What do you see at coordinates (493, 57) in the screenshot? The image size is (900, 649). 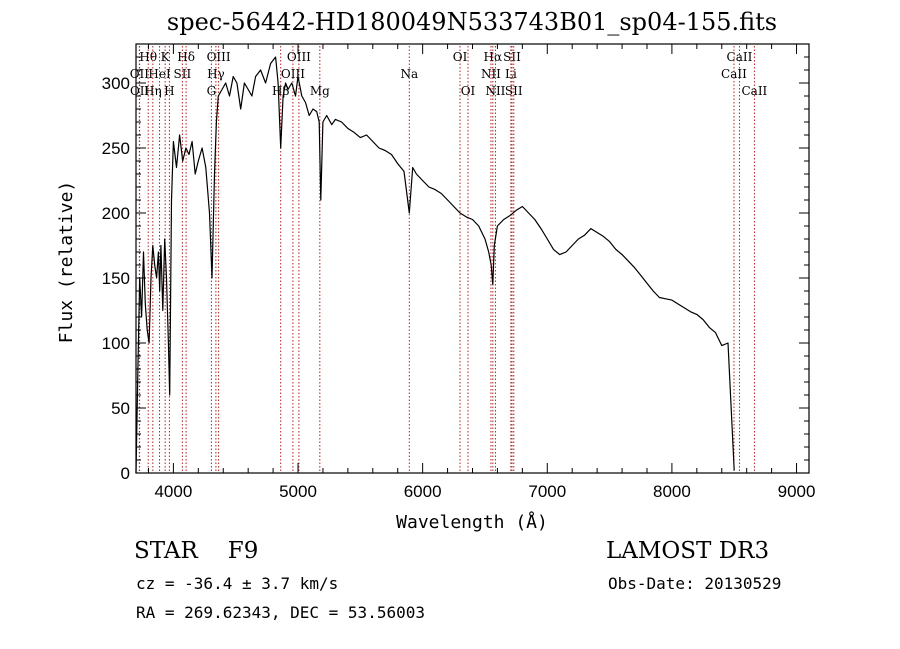 I see `line-marker-label-19: Hα` at bounding box center [493, 57].